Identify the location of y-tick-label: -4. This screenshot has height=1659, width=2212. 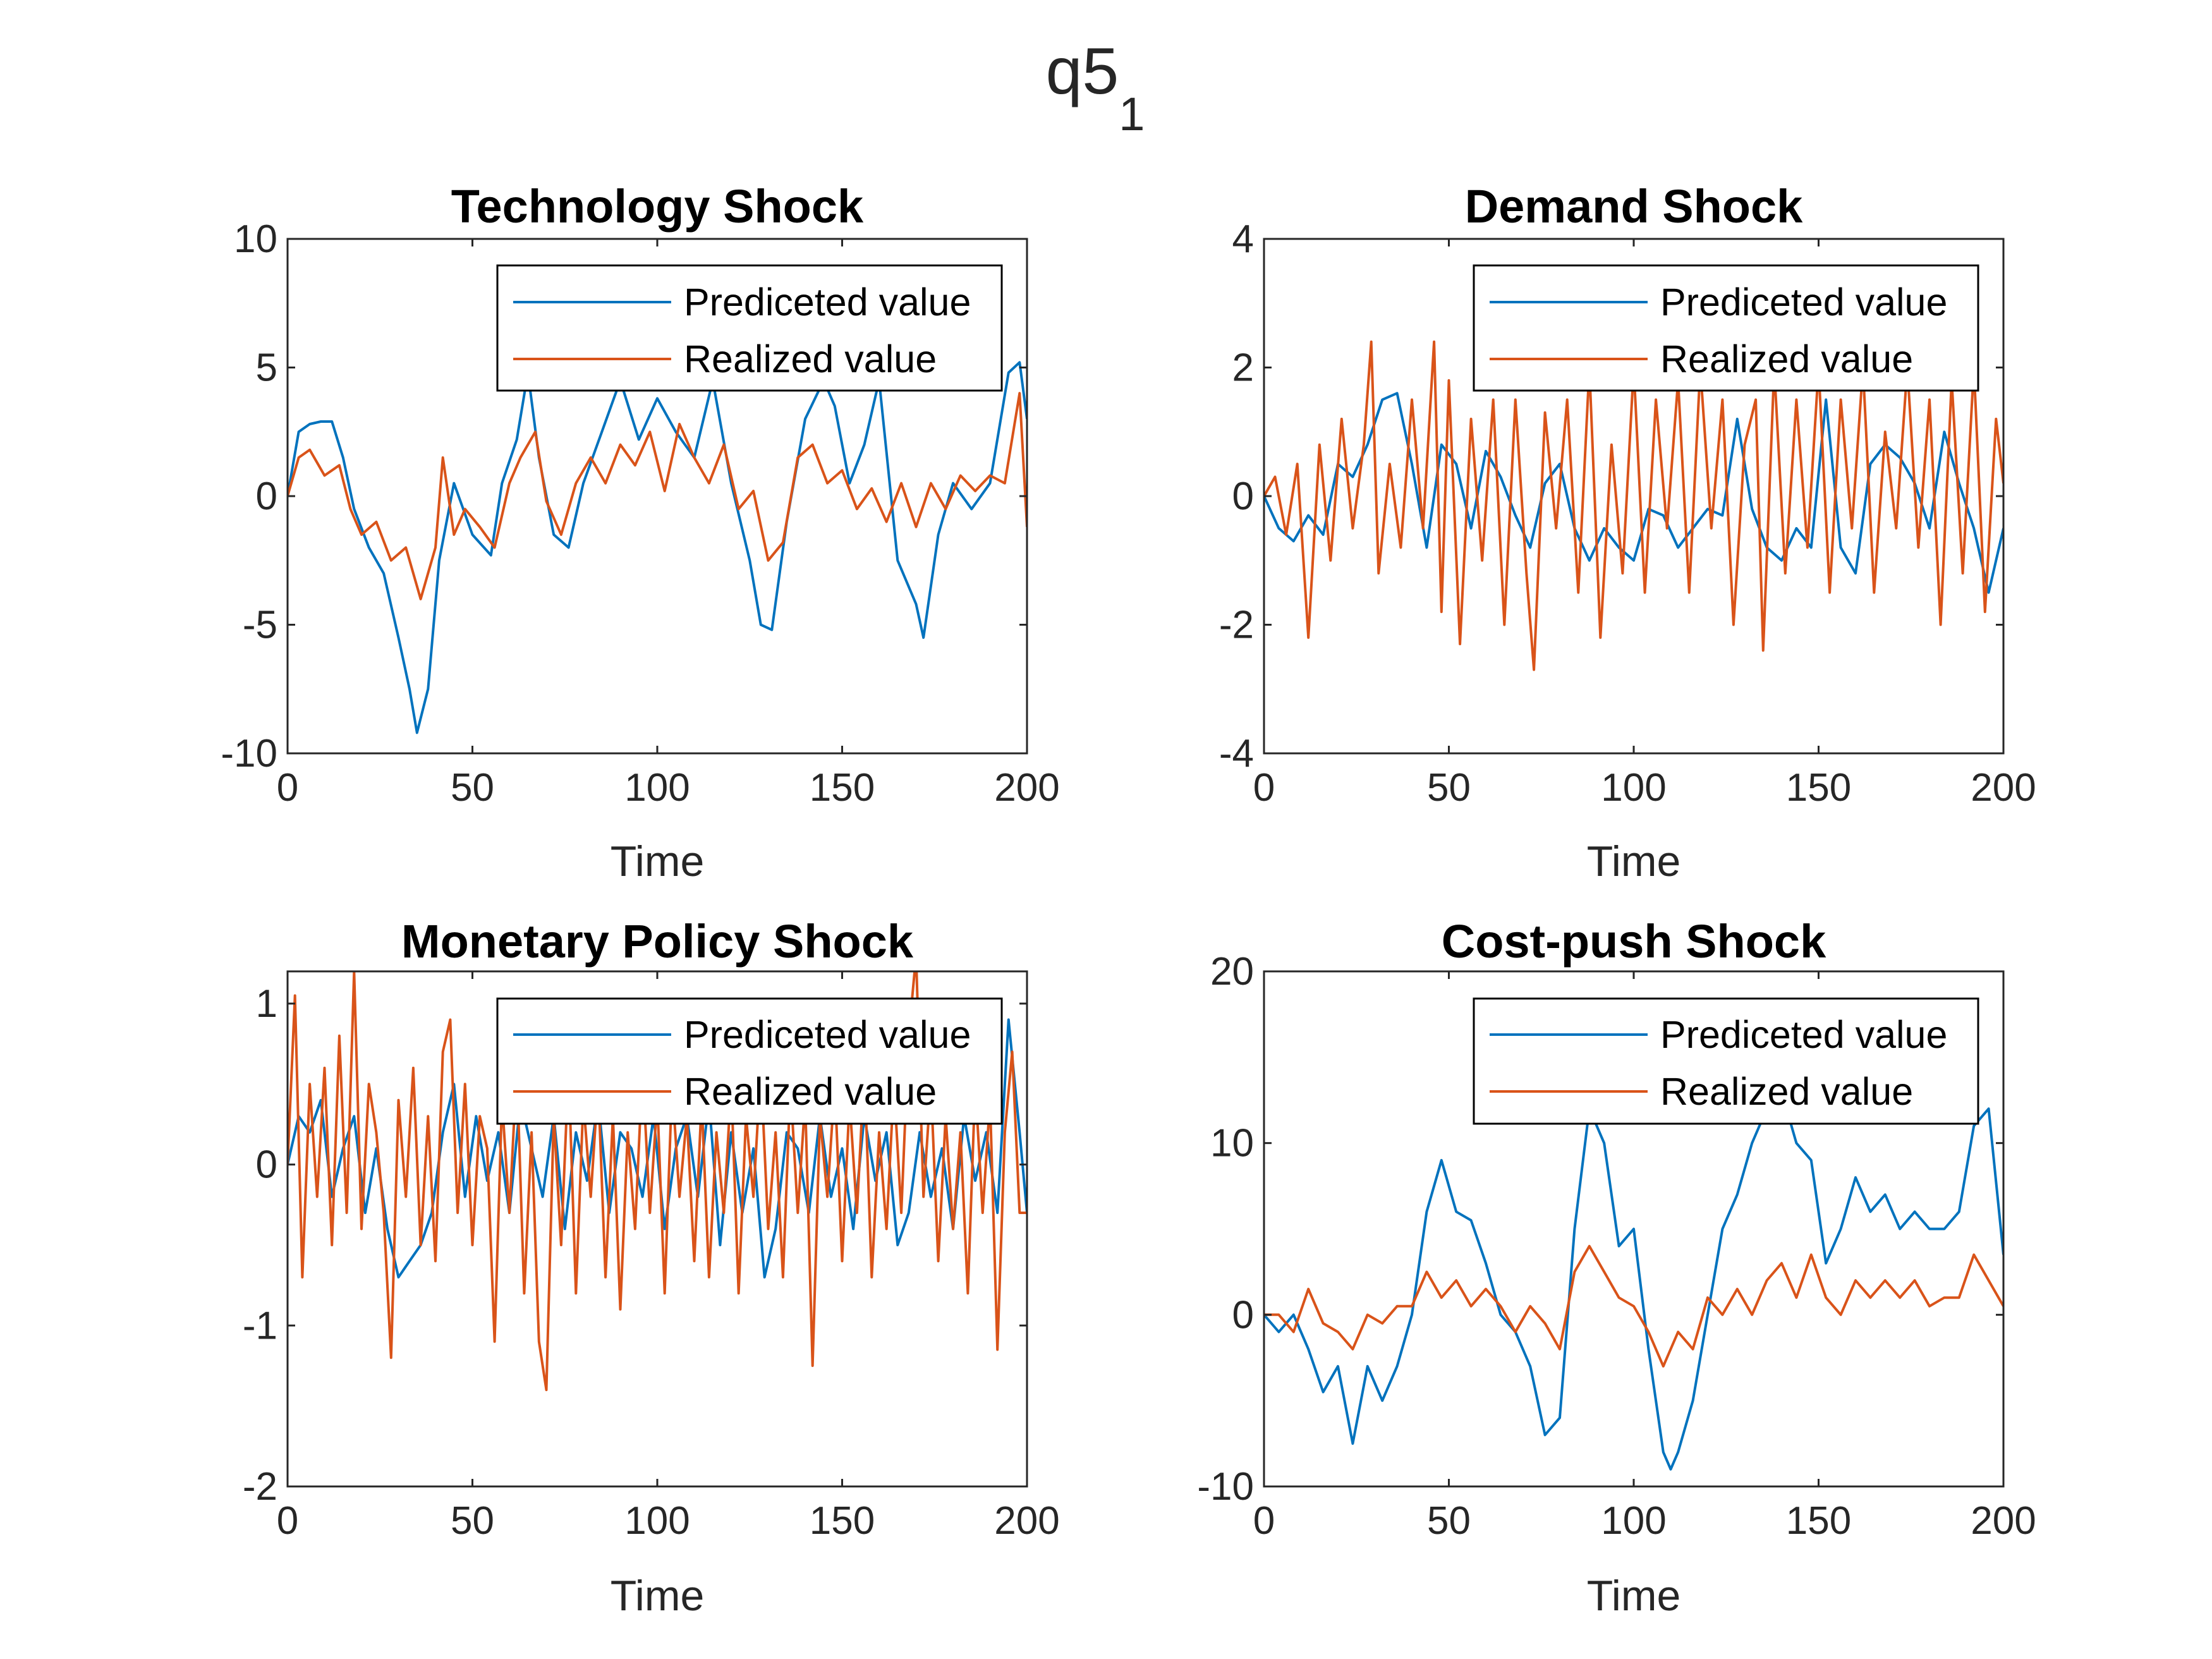
(1236, 753).